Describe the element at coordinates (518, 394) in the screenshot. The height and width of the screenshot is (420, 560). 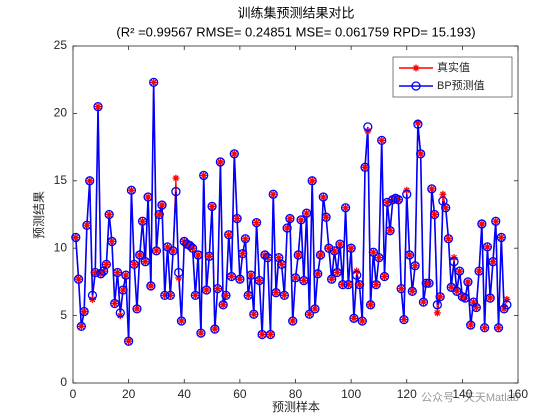
I see `x-tick-label: 160` at that location.